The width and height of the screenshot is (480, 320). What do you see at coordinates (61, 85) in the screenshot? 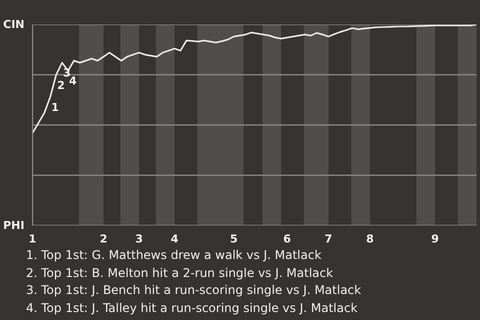
I see `annotation: 2` at bounding box center [61, 85].